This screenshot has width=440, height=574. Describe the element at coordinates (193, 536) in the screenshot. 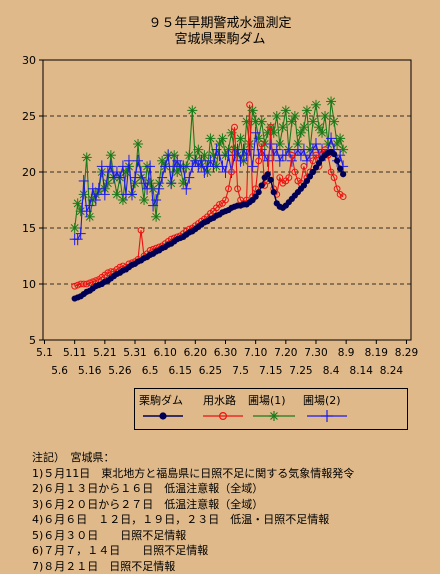

I see `note-item: 5)６月３０日 日照不足情報` at that location.